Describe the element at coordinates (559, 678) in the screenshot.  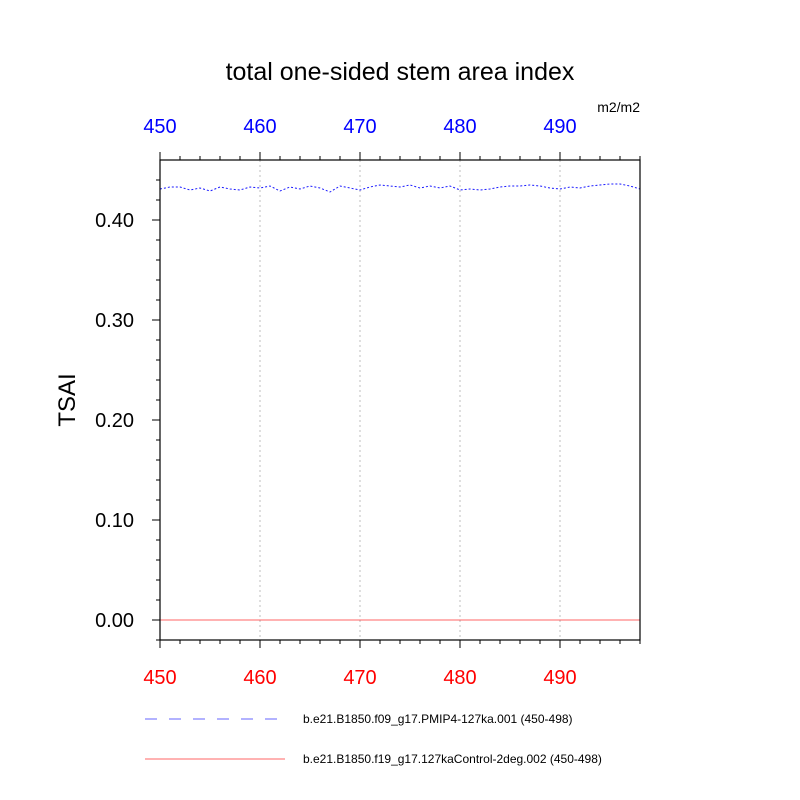
I see `x-tick-label: 490` at that location.